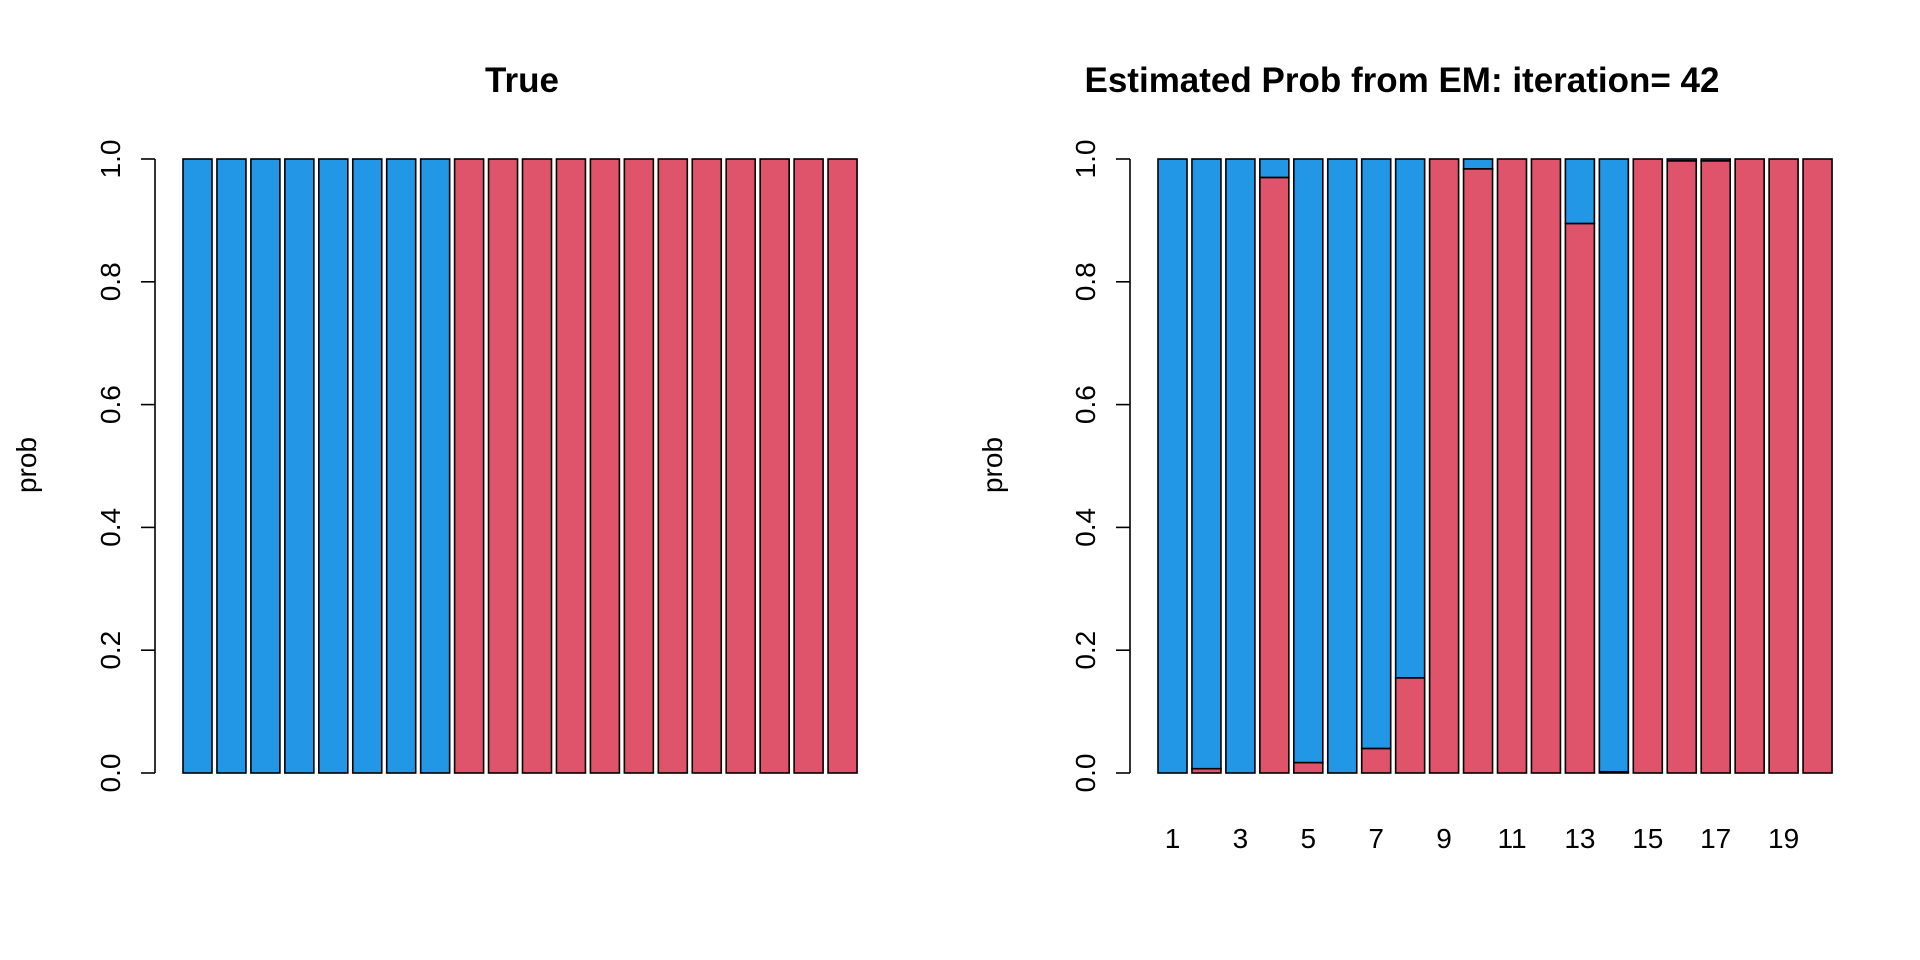 This screenshot has width=1920, height=960. Describe the element at coordinates (1173, 838) in the screenshot. I see `x-tick-label: 1` at that location.